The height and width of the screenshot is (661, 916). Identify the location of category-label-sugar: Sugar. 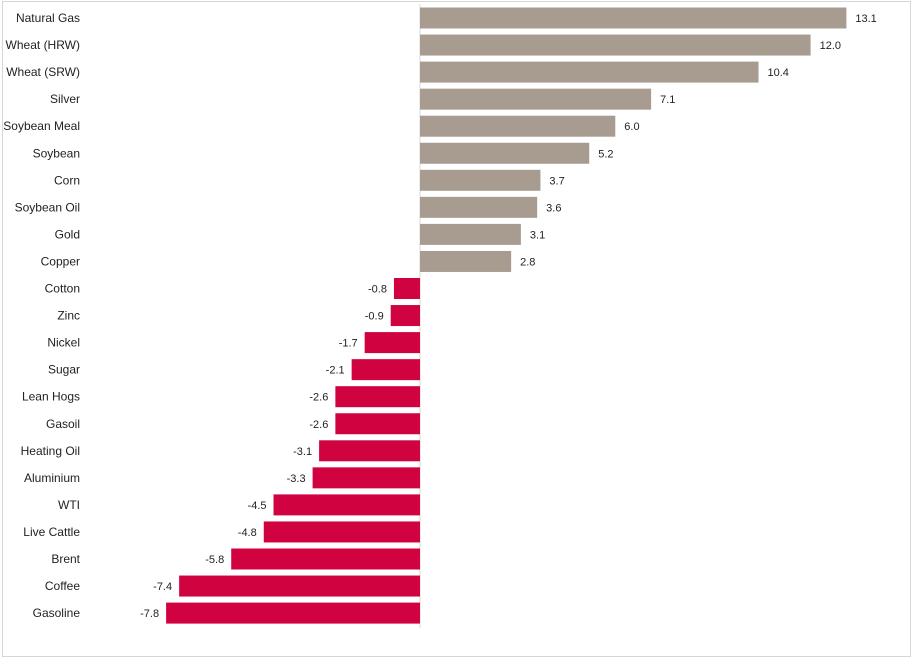
(64, 370).